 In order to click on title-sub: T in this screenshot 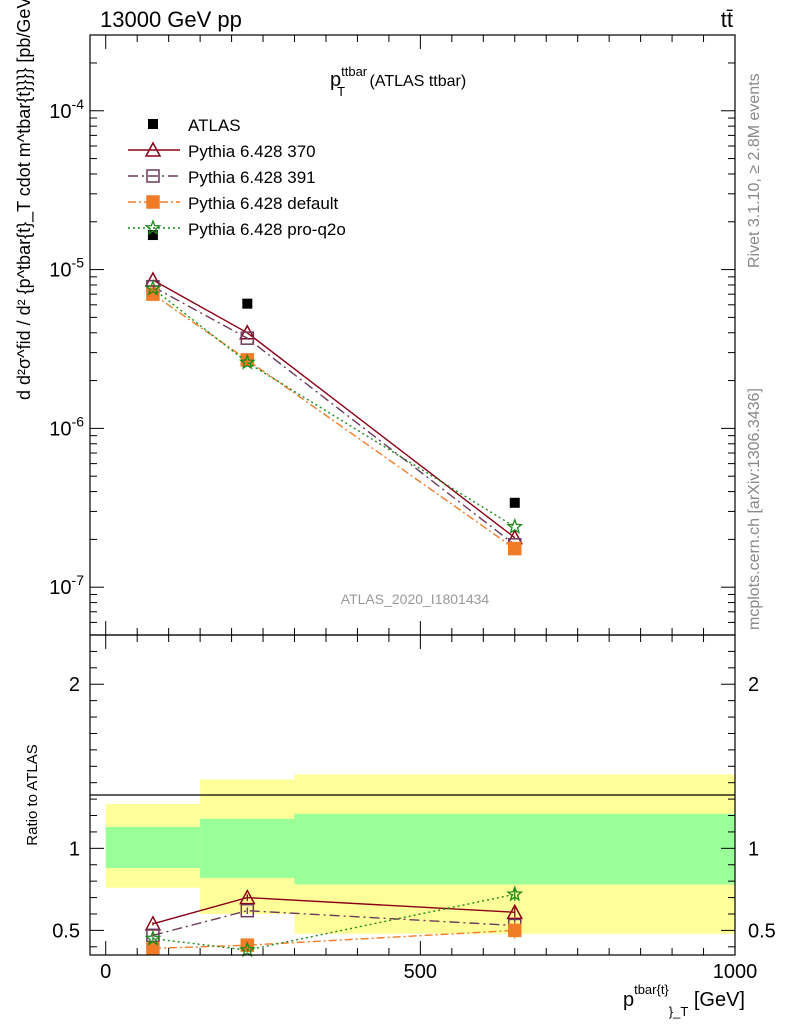, I will do `click(341, 91)`.